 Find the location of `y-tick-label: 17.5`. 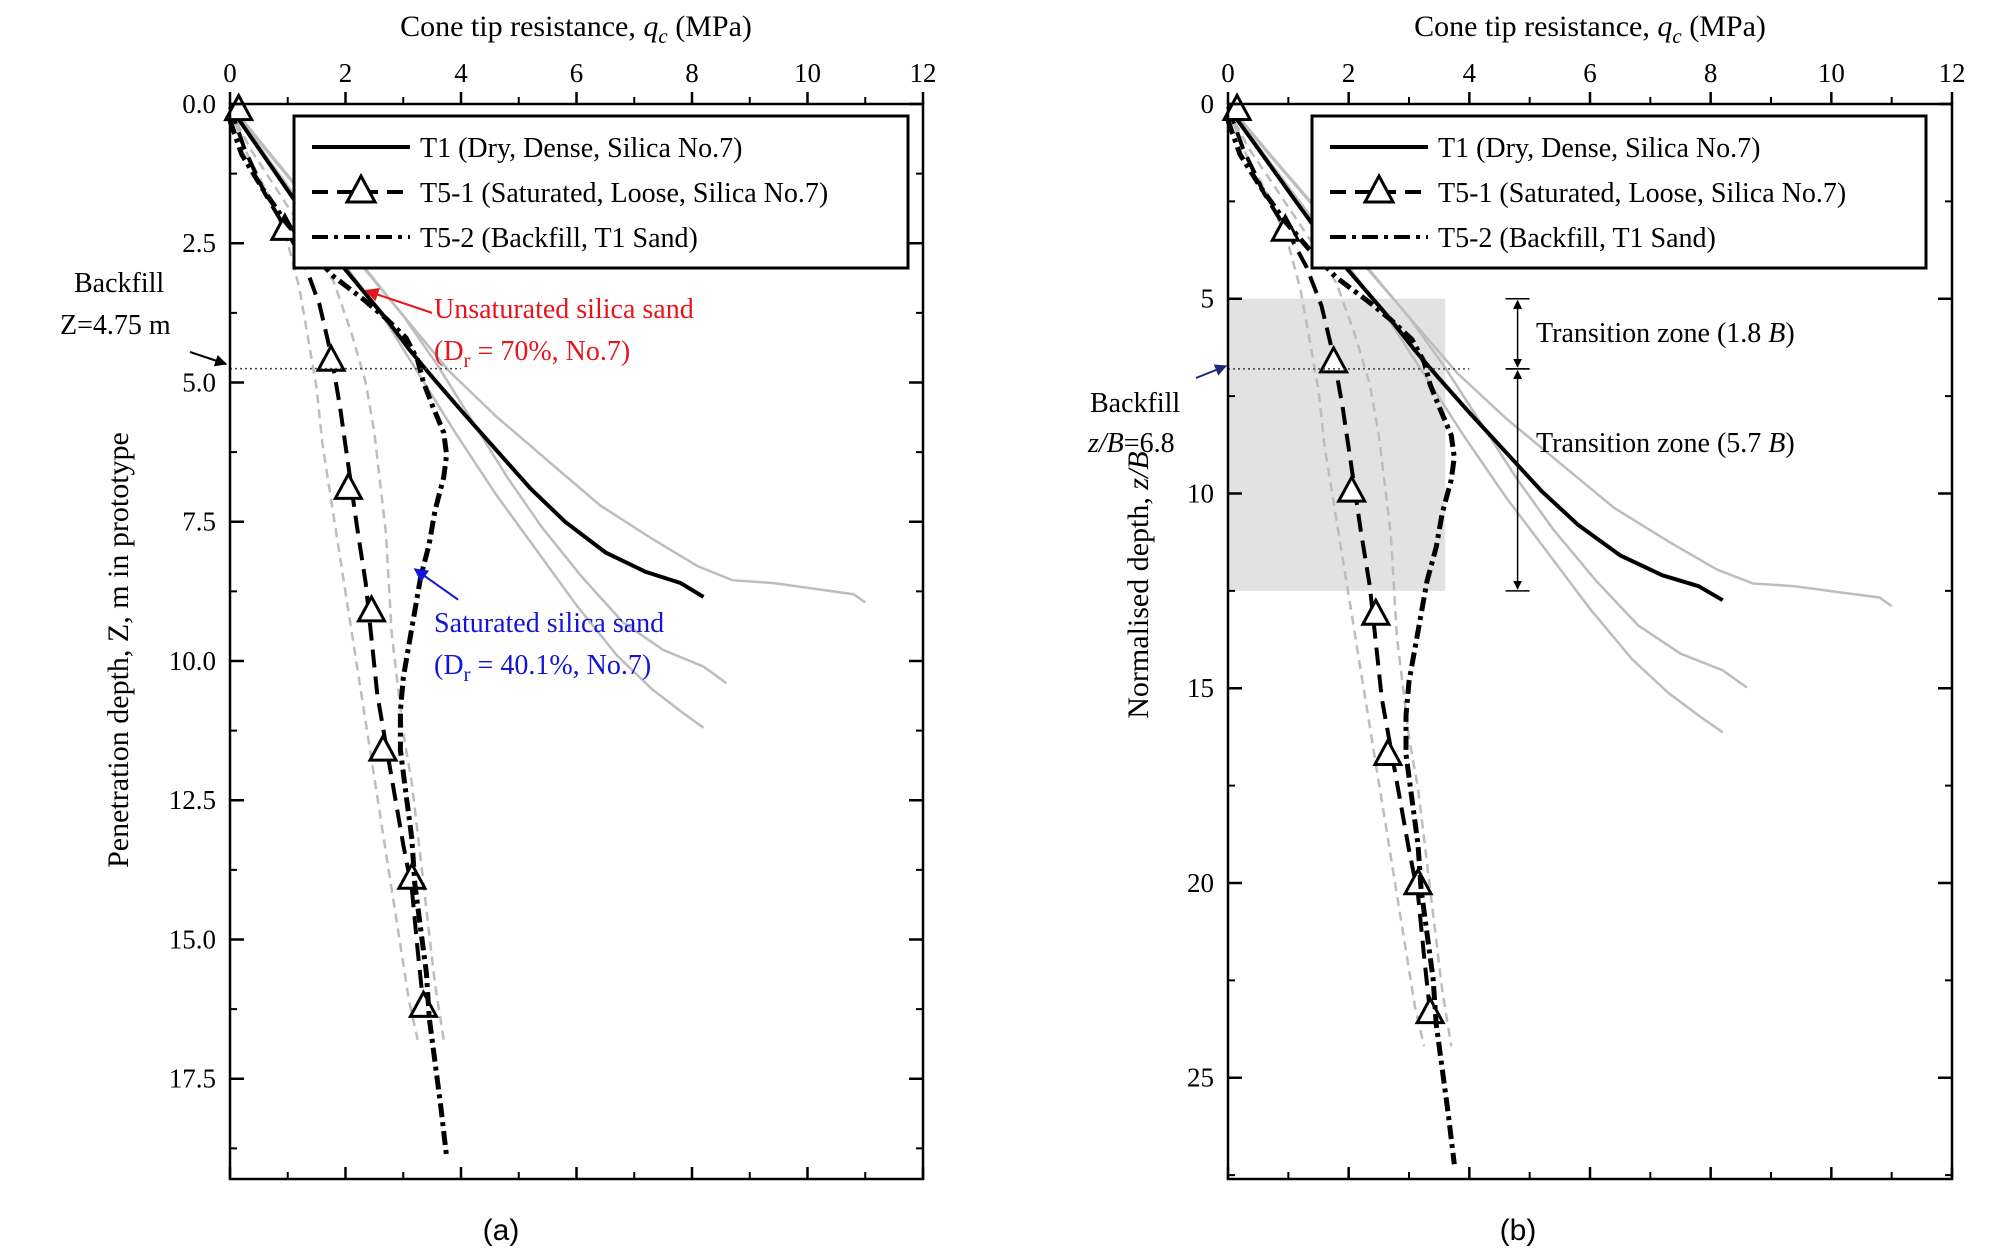

y-tick-label: 17.5 is located at coordinates (192, 1079).